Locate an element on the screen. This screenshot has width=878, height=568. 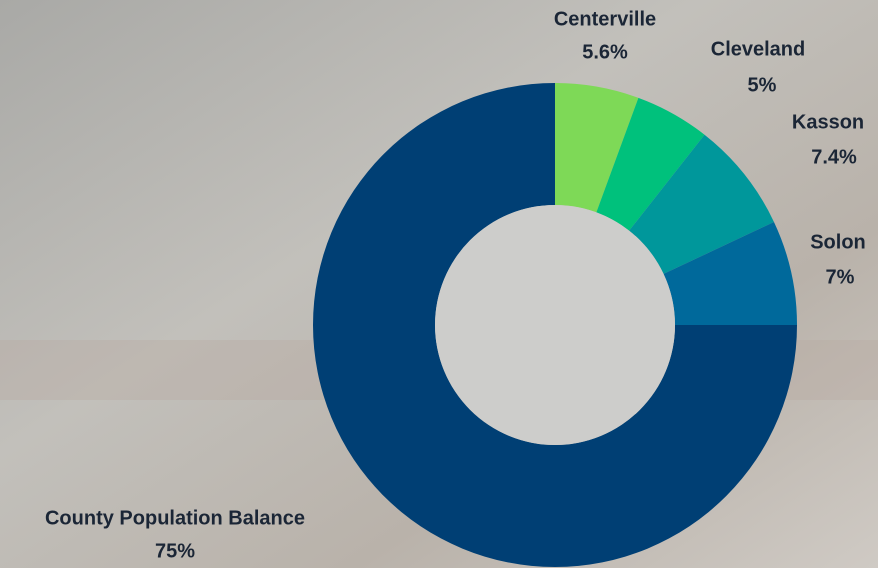
slice-label: Kasson is located at coordinates (828, 122).